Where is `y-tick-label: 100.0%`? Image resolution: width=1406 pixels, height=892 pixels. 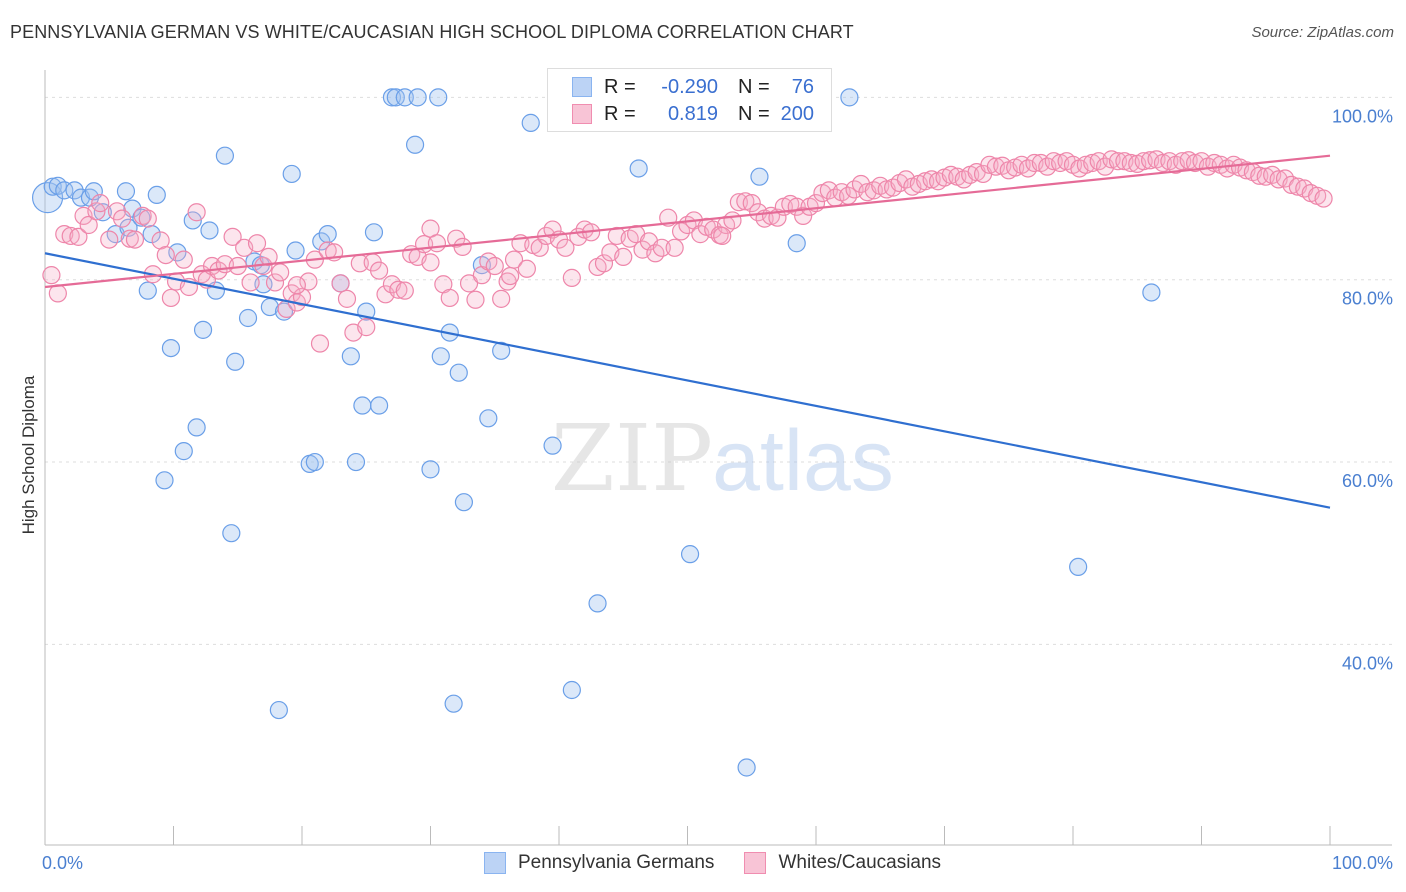 y-tick-label: 100.0% is located at coordinates (1362, 116).